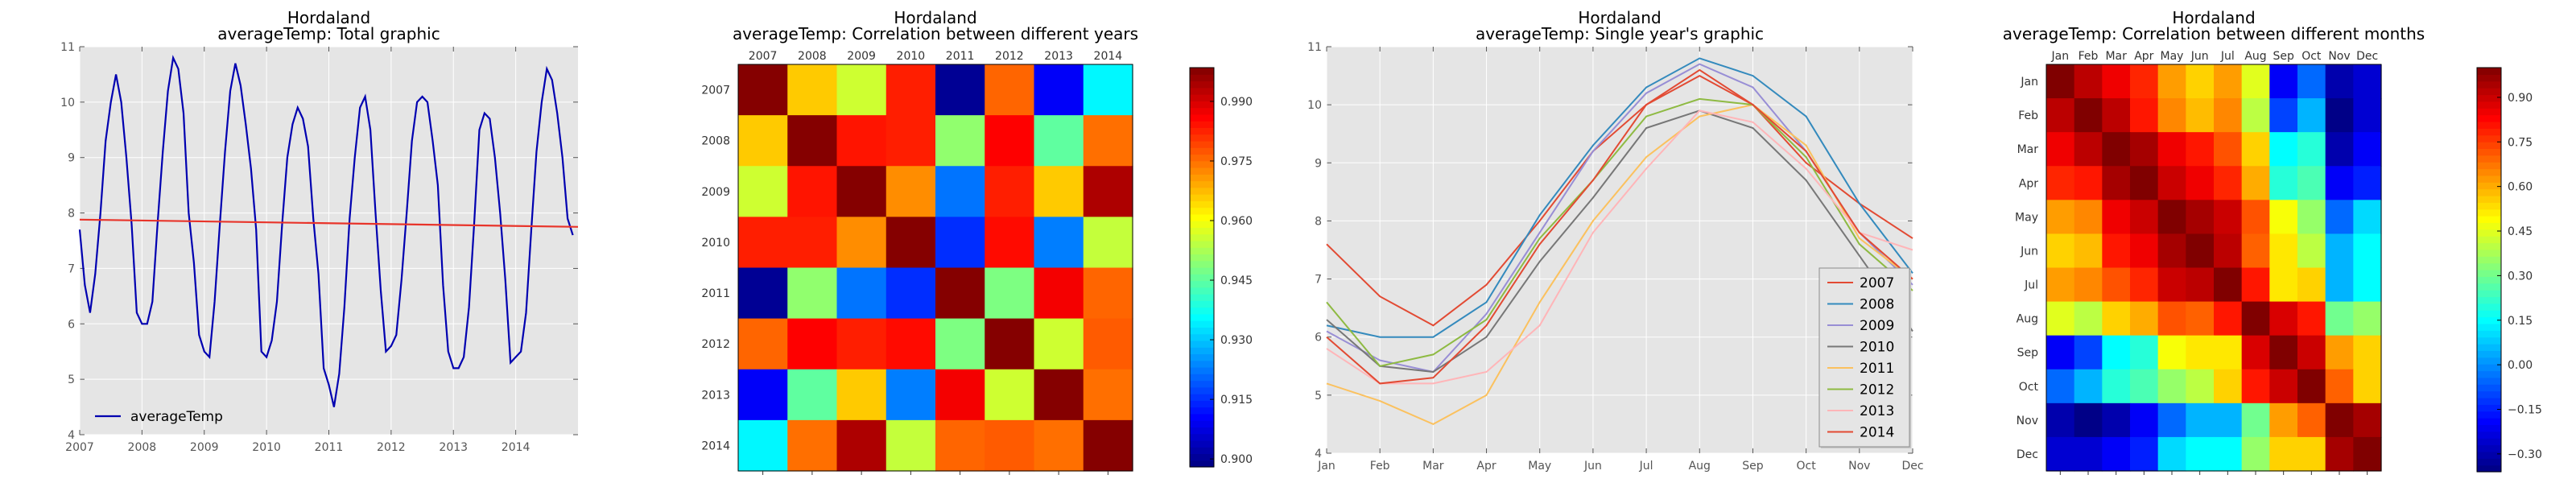 The image size is (2576, 483). Describe the element at coordinates (2311, 386) in the screenshot. I see `heatmap-cell-Oct-Oct` at that location.